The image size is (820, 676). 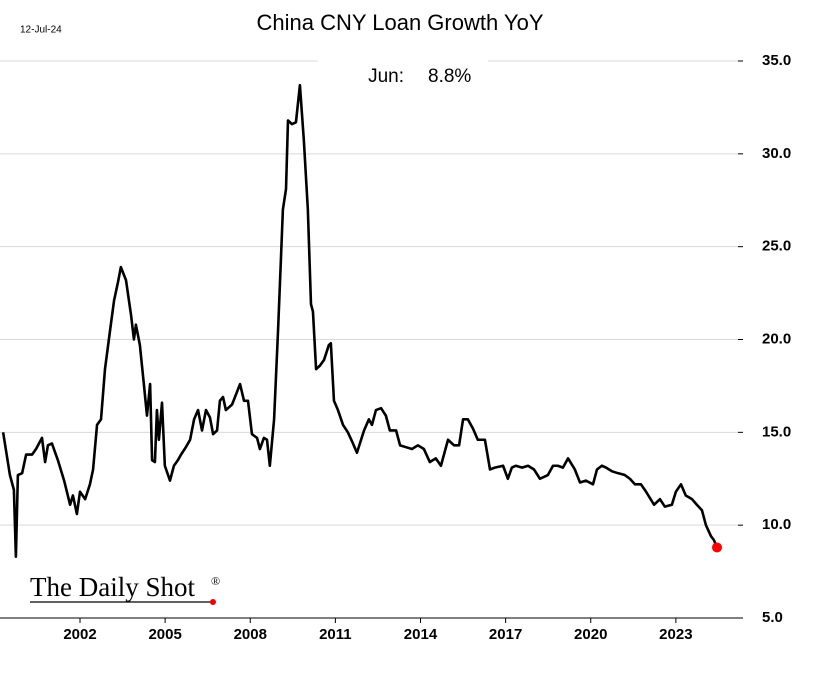 What do you see at coordinates (213, 602) in the screenshot?
I see `logo-dot` at bounding box center [213, 602].